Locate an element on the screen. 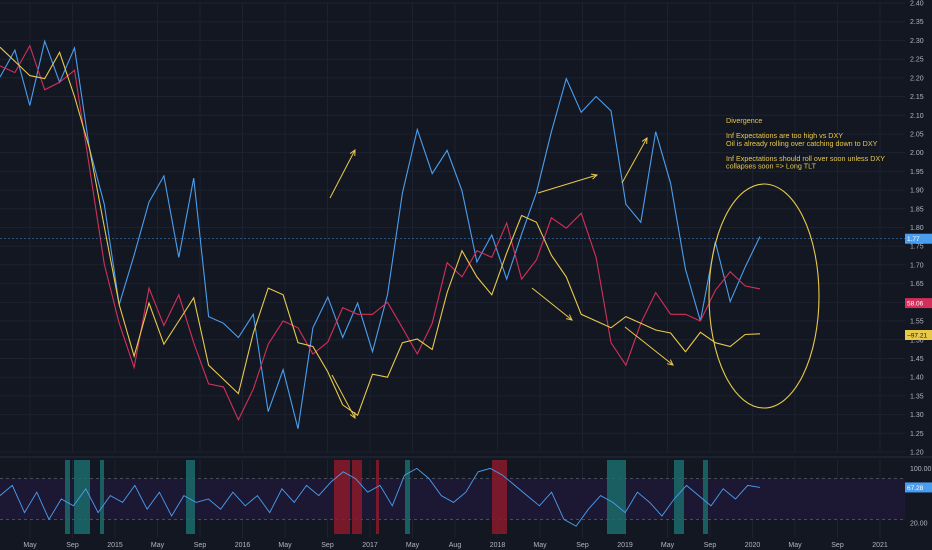 The image size is (932, 550). y-tick-label: 2.35 is located at coordinates (917, 22).